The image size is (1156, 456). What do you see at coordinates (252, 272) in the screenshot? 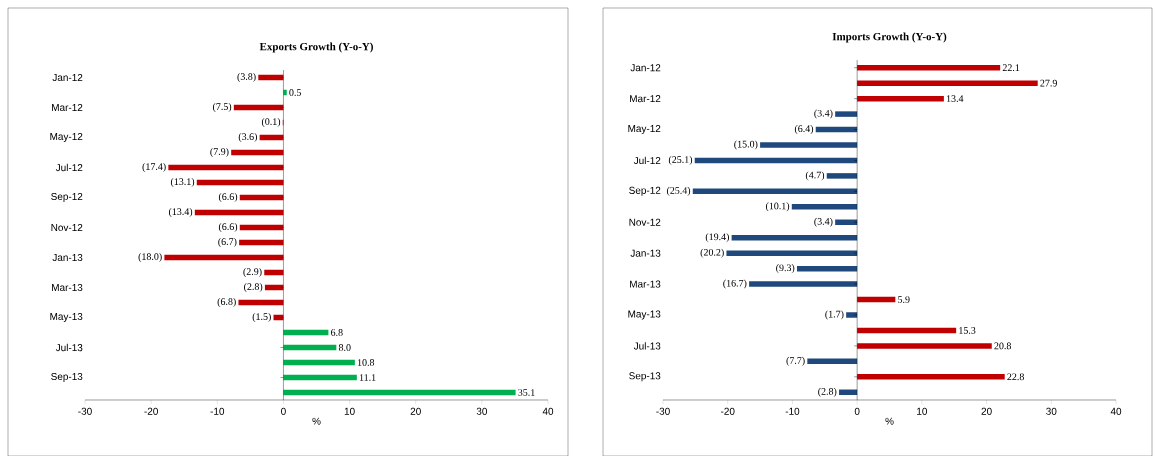
I see `data-label: (2.9)` at bounding box center [252, 272].